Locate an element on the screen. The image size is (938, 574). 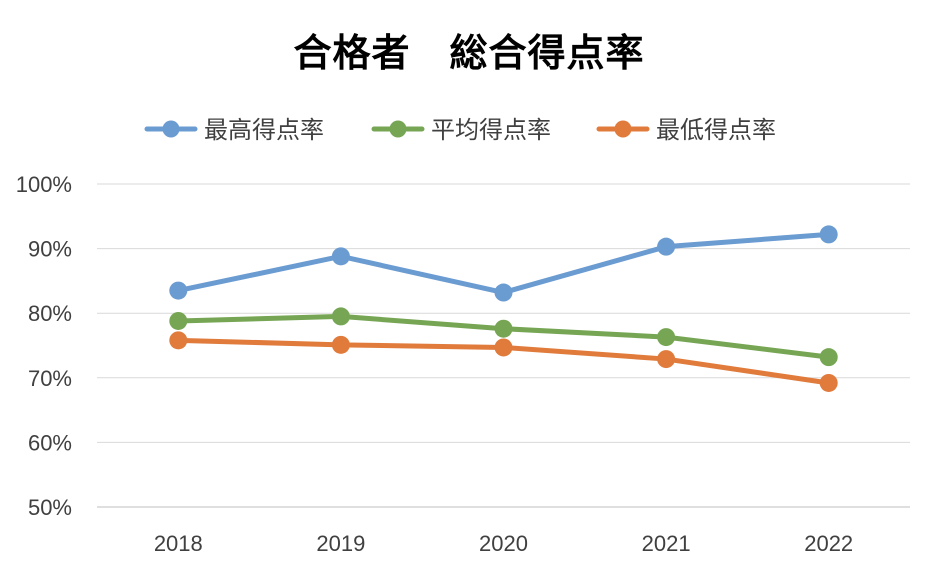
x-tick-label: 2021 is located at coordinates (666, 543).